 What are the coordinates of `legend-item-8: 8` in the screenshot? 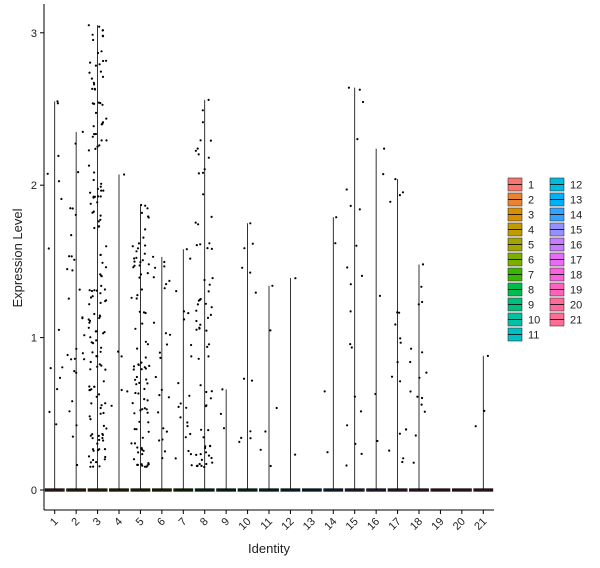 It's located at (520, 289).